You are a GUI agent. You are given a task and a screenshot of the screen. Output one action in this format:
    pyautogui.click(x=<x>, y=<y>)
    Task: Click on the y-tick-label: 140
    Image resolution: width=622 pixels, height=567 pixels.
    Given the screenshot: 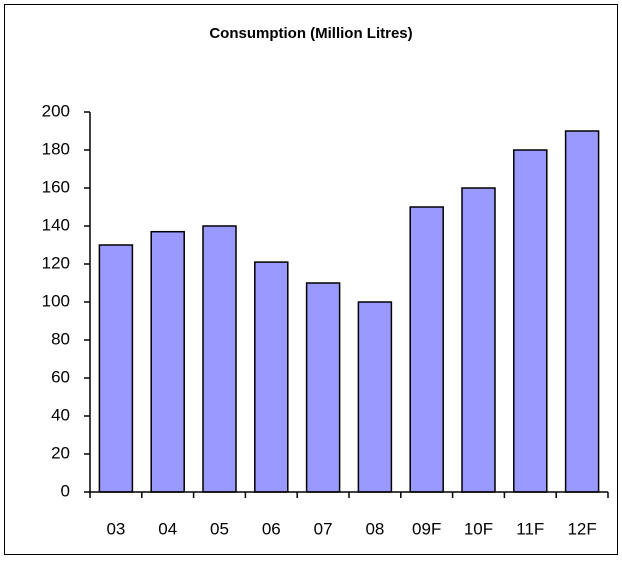 What is the action you would take?
    pyautogui.click(x=56, y=224)
    